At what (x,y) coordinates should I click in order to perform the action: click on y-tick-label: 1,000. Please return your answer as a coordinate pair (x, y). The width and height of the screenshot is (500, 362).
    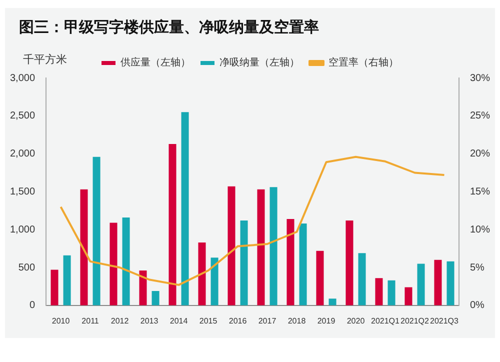
    Looking at the image, I should click on (23, 230).